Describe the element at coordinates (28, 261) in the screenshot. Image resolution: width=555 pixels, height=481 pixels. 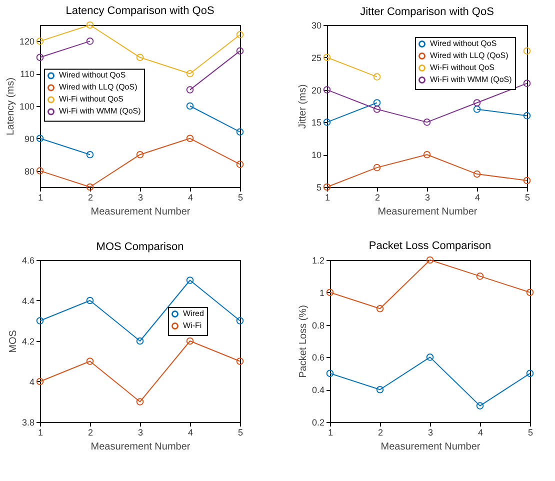
I see `y-tick-label: 4.6` at that location.